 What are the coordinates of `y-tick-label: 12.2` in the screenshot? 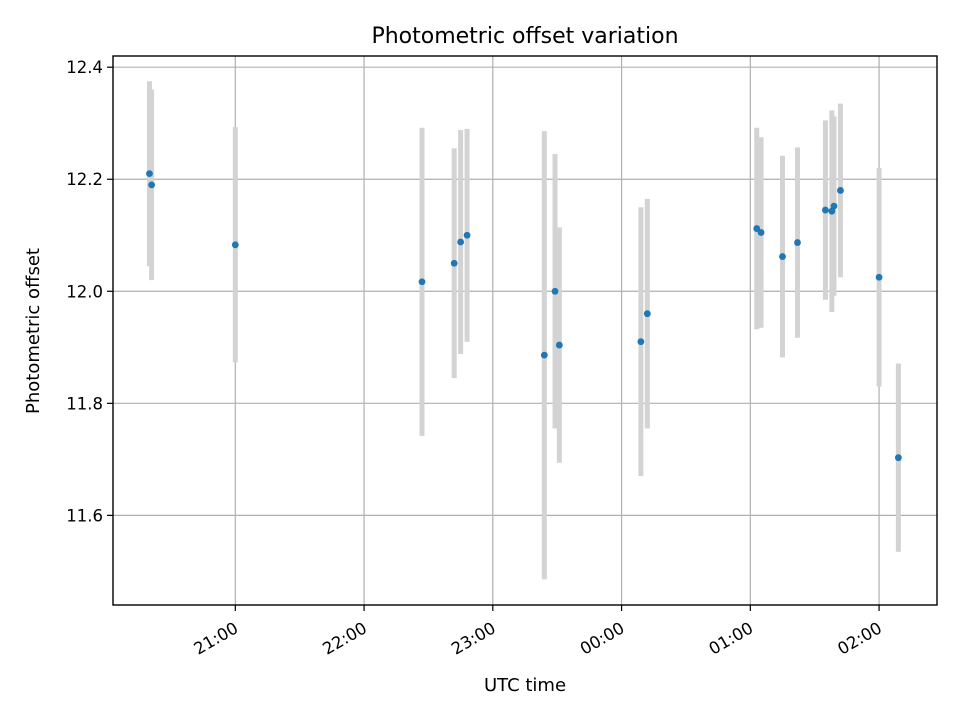 It's located at (84, 179).